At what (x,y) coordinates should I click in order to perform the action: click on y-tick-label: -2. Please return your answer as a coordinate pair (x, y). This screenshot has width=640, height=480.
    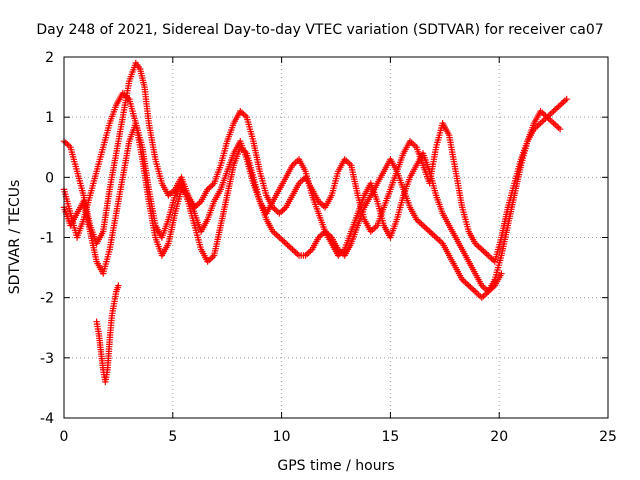
    Looking at the image, I should click on (47, 299).